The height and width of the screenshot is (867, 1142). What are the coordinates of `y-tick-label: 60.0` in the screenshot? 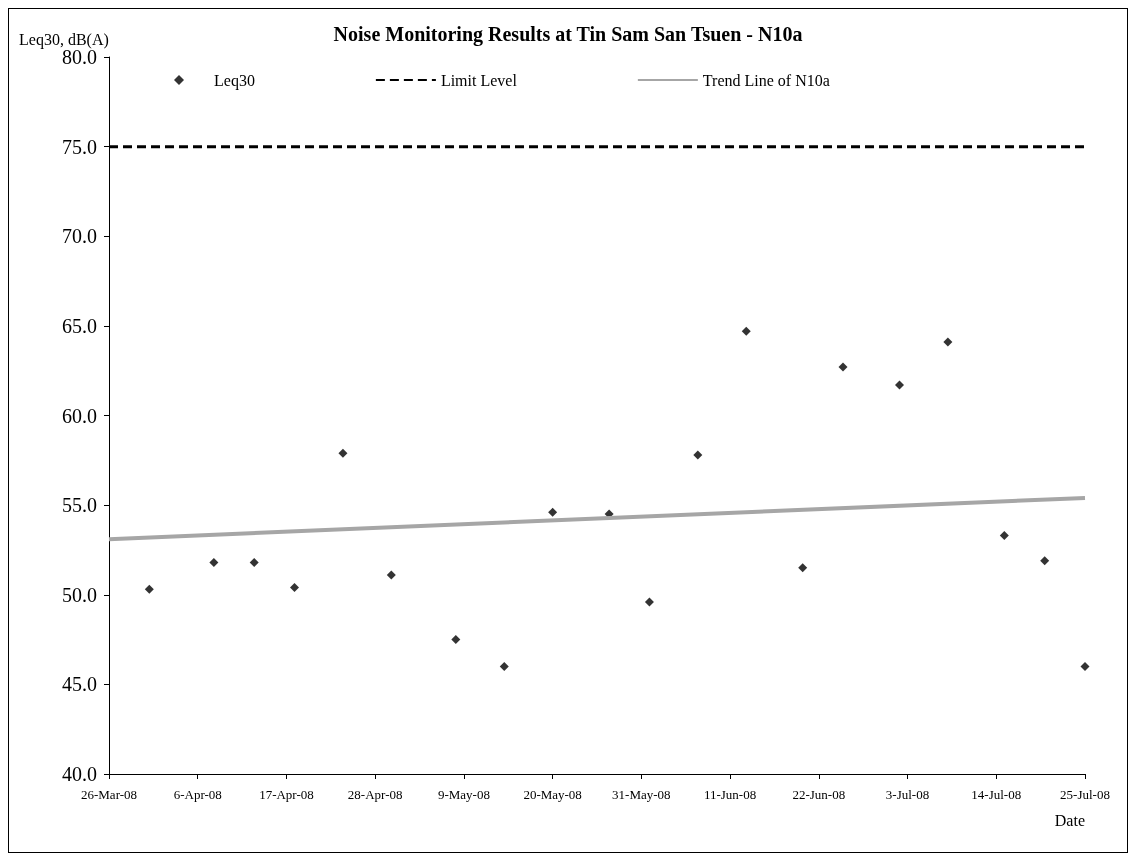 It's located at (79, 415).